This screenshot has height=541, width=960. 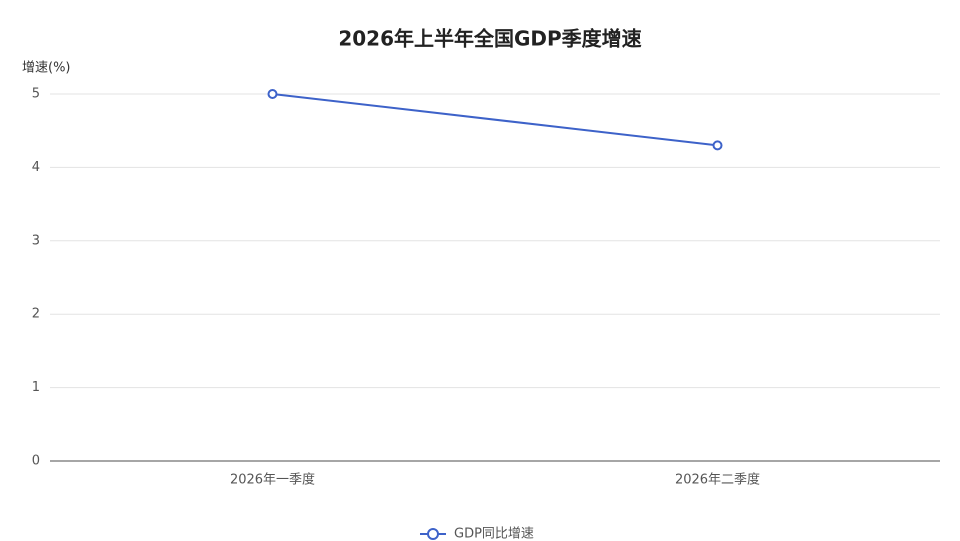 I want to click on y-tick-label: 4, so click(x=36, y=167).